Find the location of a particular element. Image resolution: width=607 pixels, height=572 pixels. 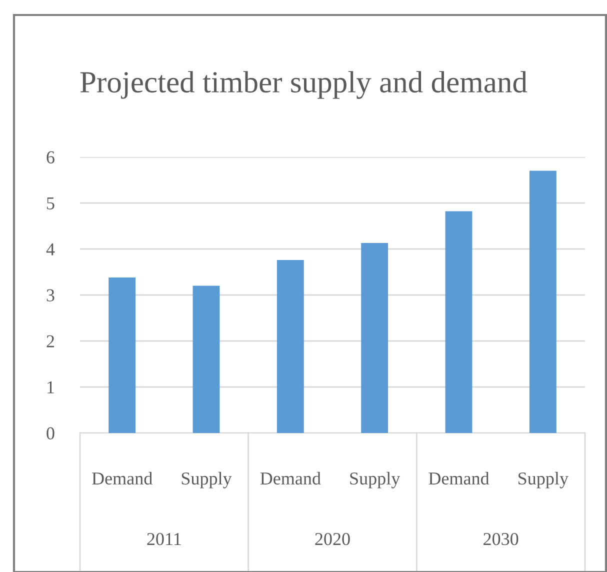

chart-title: Projected timber supply and demand is located at coordinates (304, 85).